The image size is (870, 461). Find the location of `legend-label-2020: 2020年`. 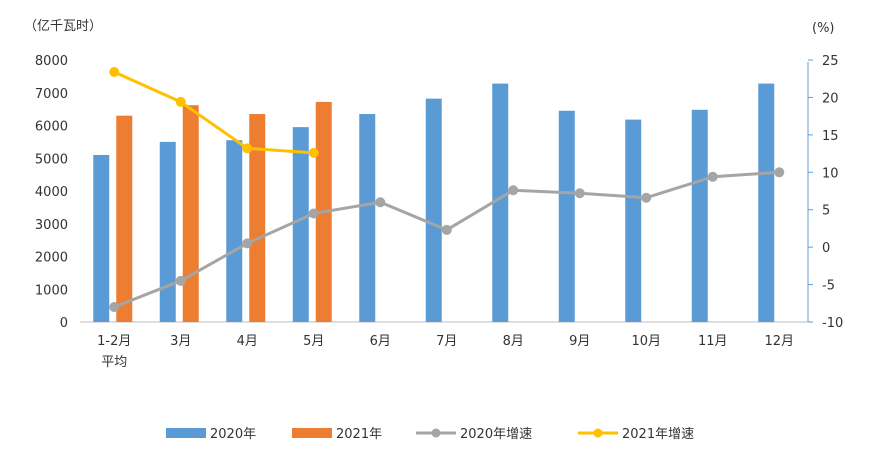

legend-label-2020: 2020年 is located at coordinates (233, 434).